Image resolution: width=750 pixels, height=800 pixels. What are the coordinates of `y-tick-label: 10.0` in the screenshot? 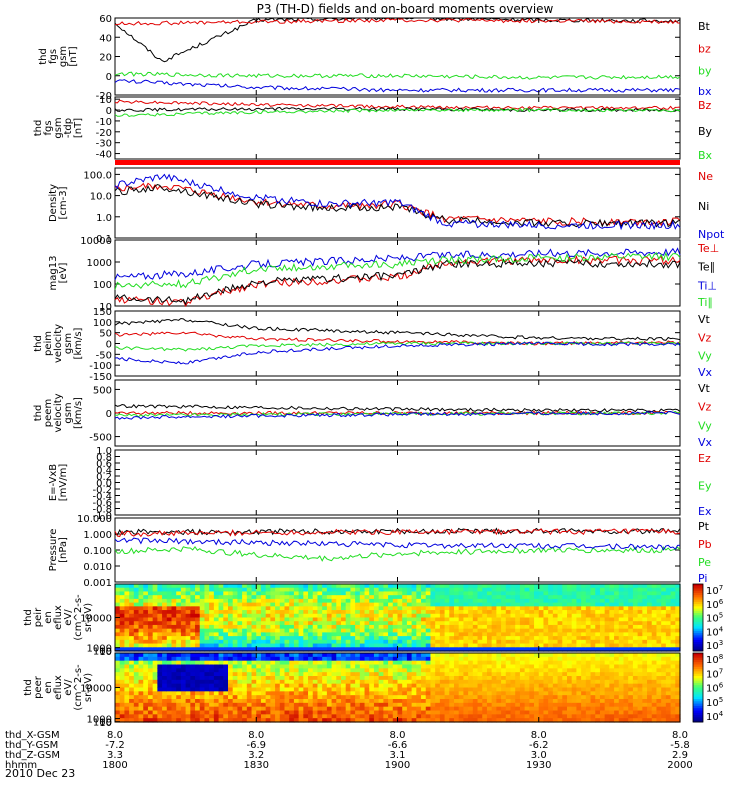 It's located at (101, 197).